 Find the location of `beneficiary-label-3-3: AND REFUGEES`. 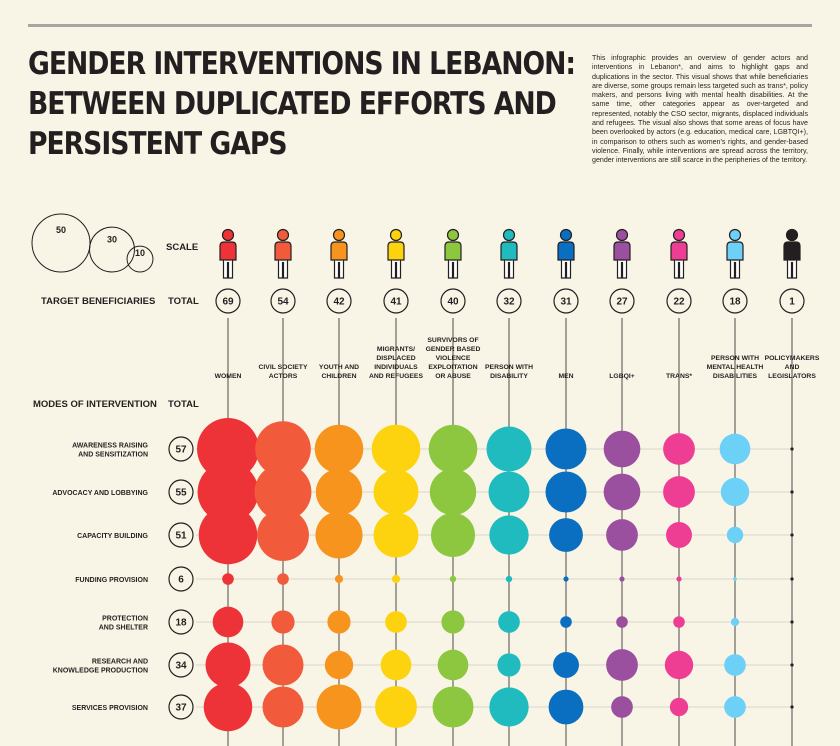

beneficiary-label-3-3: AND REFUGEES is located at coordinates (396, 376).